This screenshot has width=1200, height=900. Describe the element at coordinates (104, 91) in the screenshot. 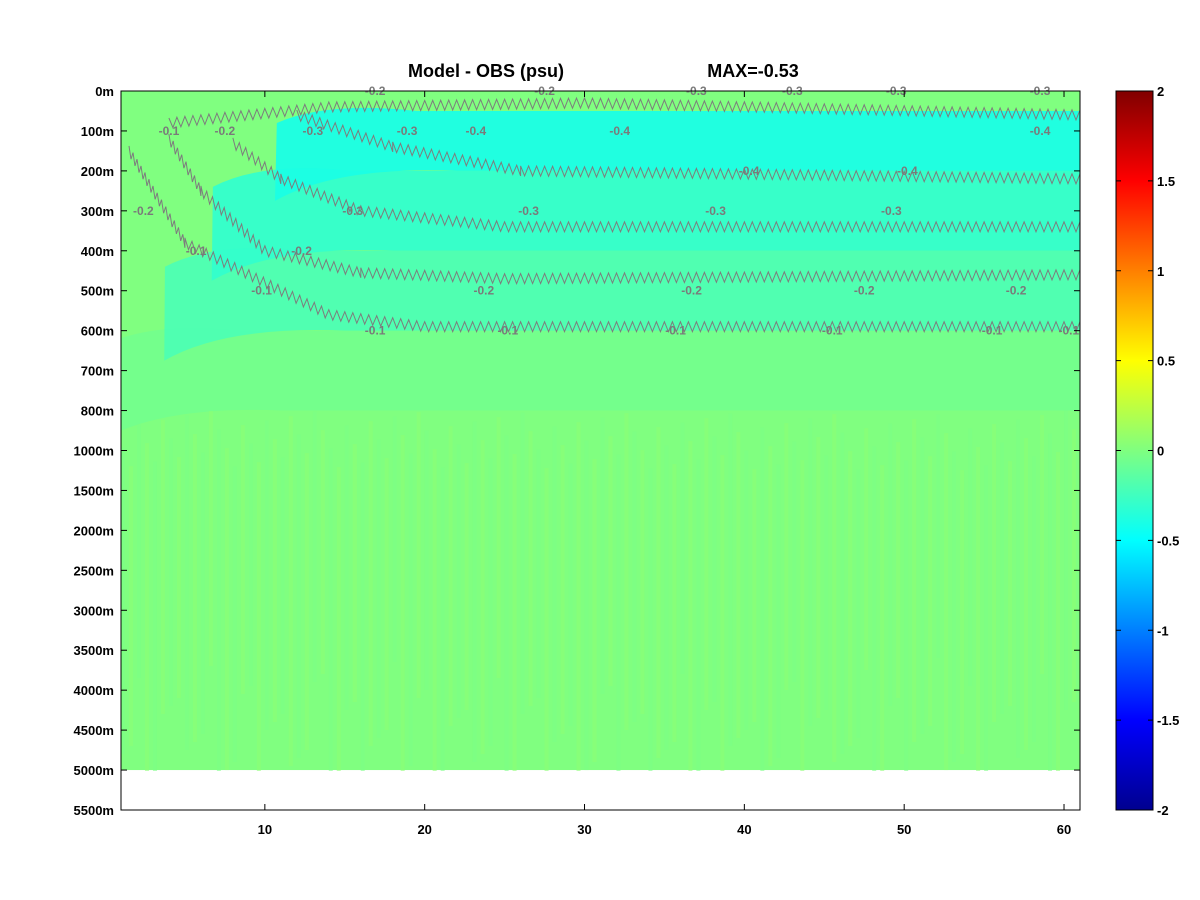

I see `y-tick-label: 0m` at that location.